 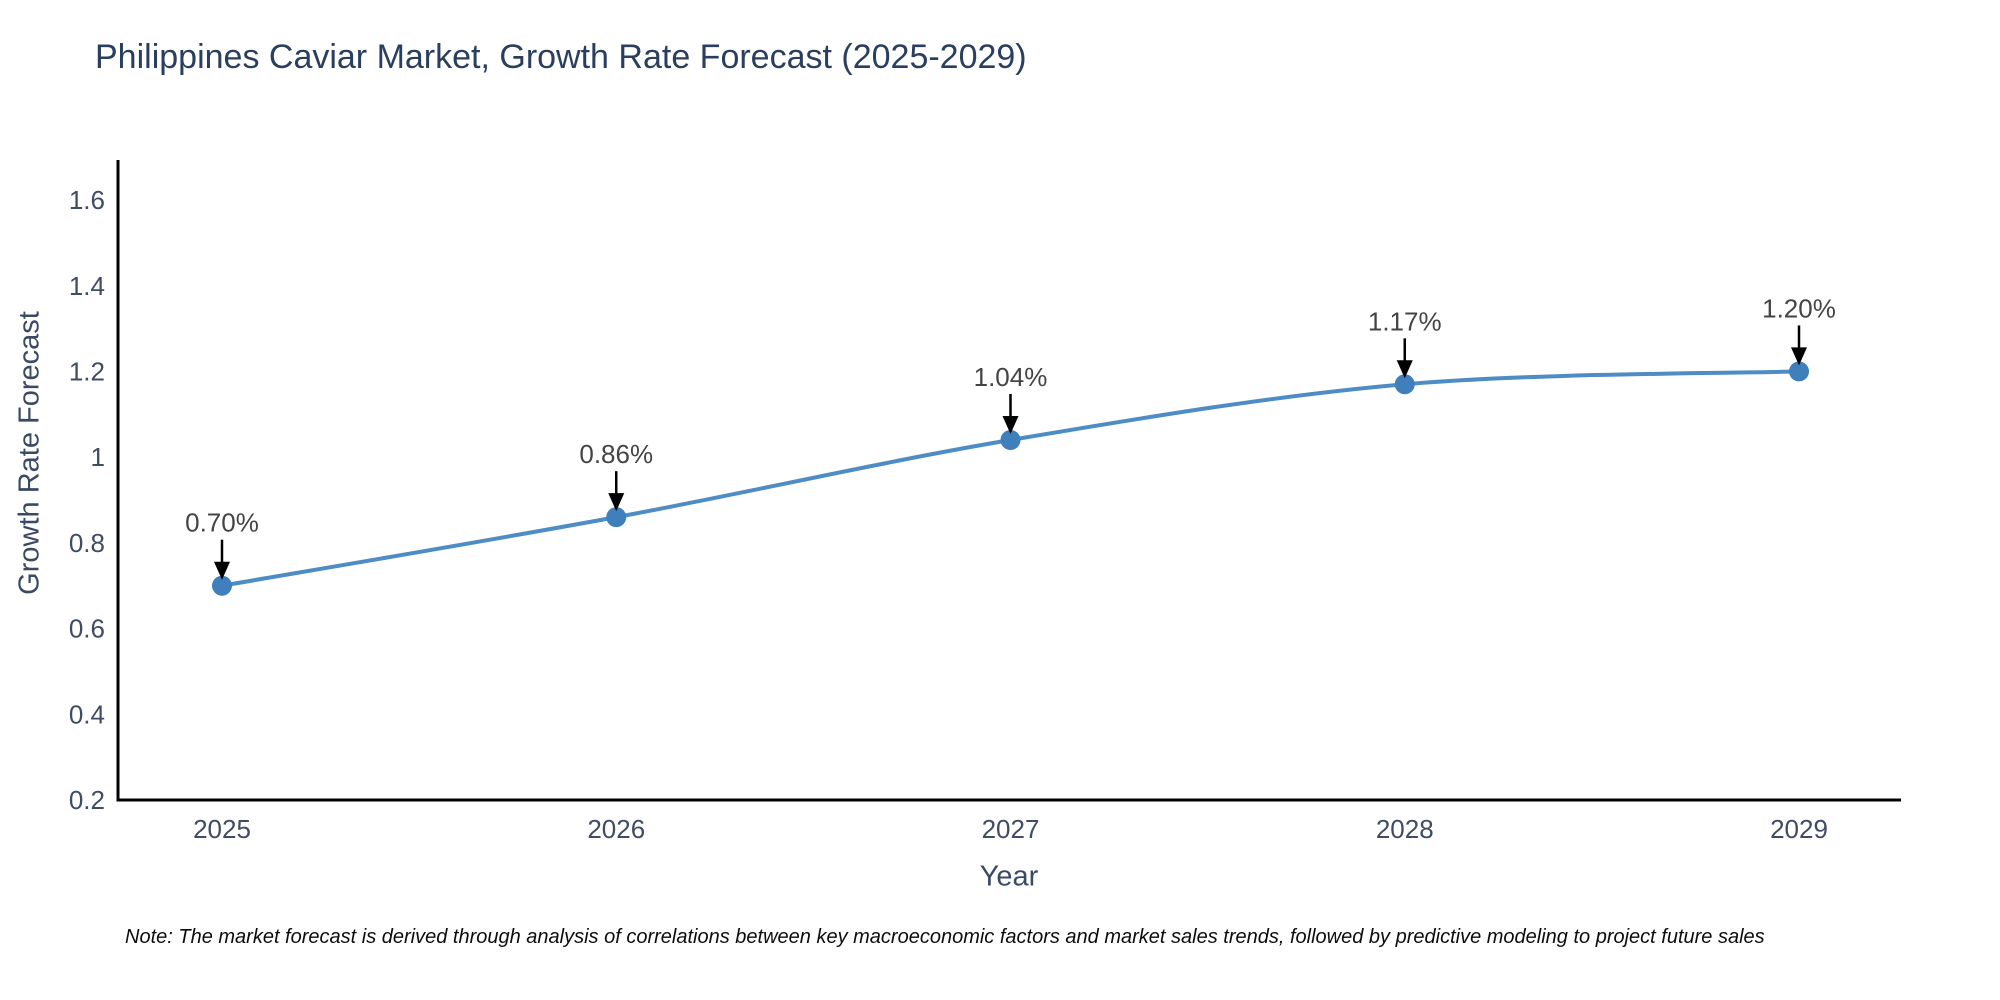 What do you see at coordinates (616, 829) in the screenshot?
I see `x-tick-label: 2026` at bounding box center [616, 829].